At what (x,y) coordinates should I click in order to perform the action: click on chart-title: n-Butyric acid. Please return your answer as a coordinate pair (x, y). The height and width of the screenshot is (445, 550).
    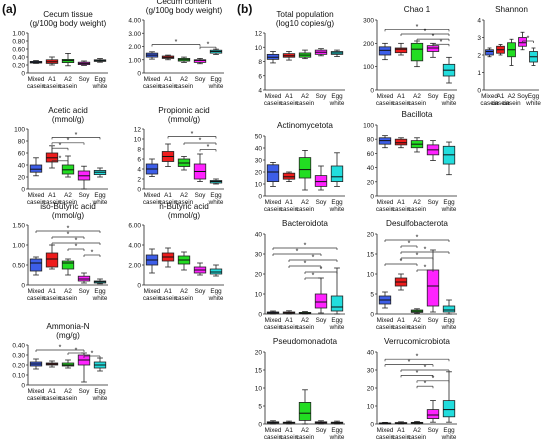
    Looking at the image, I should click on (184, 206).